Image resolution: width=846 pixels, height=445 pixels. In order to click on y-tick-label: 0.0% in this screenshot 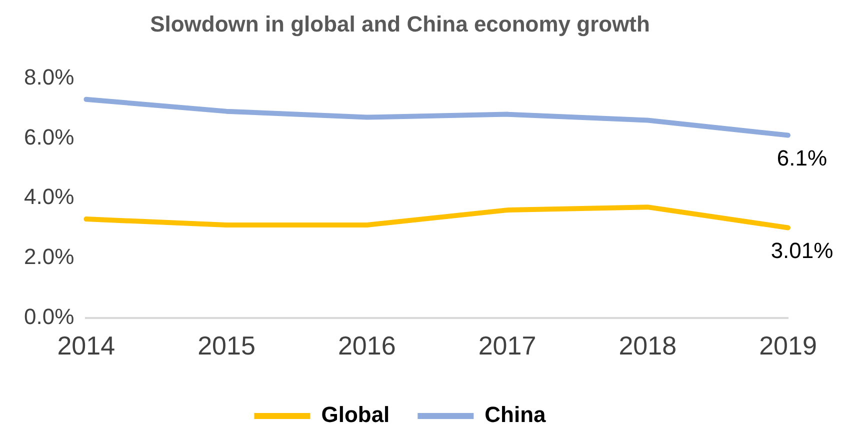, I will do `click(49, 316)`.